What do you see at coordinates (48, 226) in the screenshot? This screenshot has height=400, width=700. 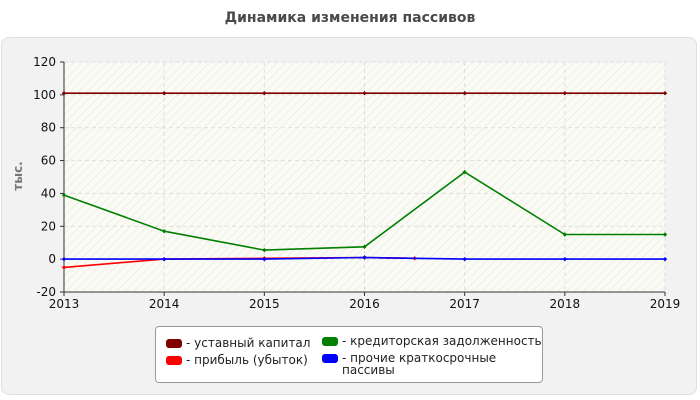 I see `y-tick-label: 20` at bounding box center [48, 226].